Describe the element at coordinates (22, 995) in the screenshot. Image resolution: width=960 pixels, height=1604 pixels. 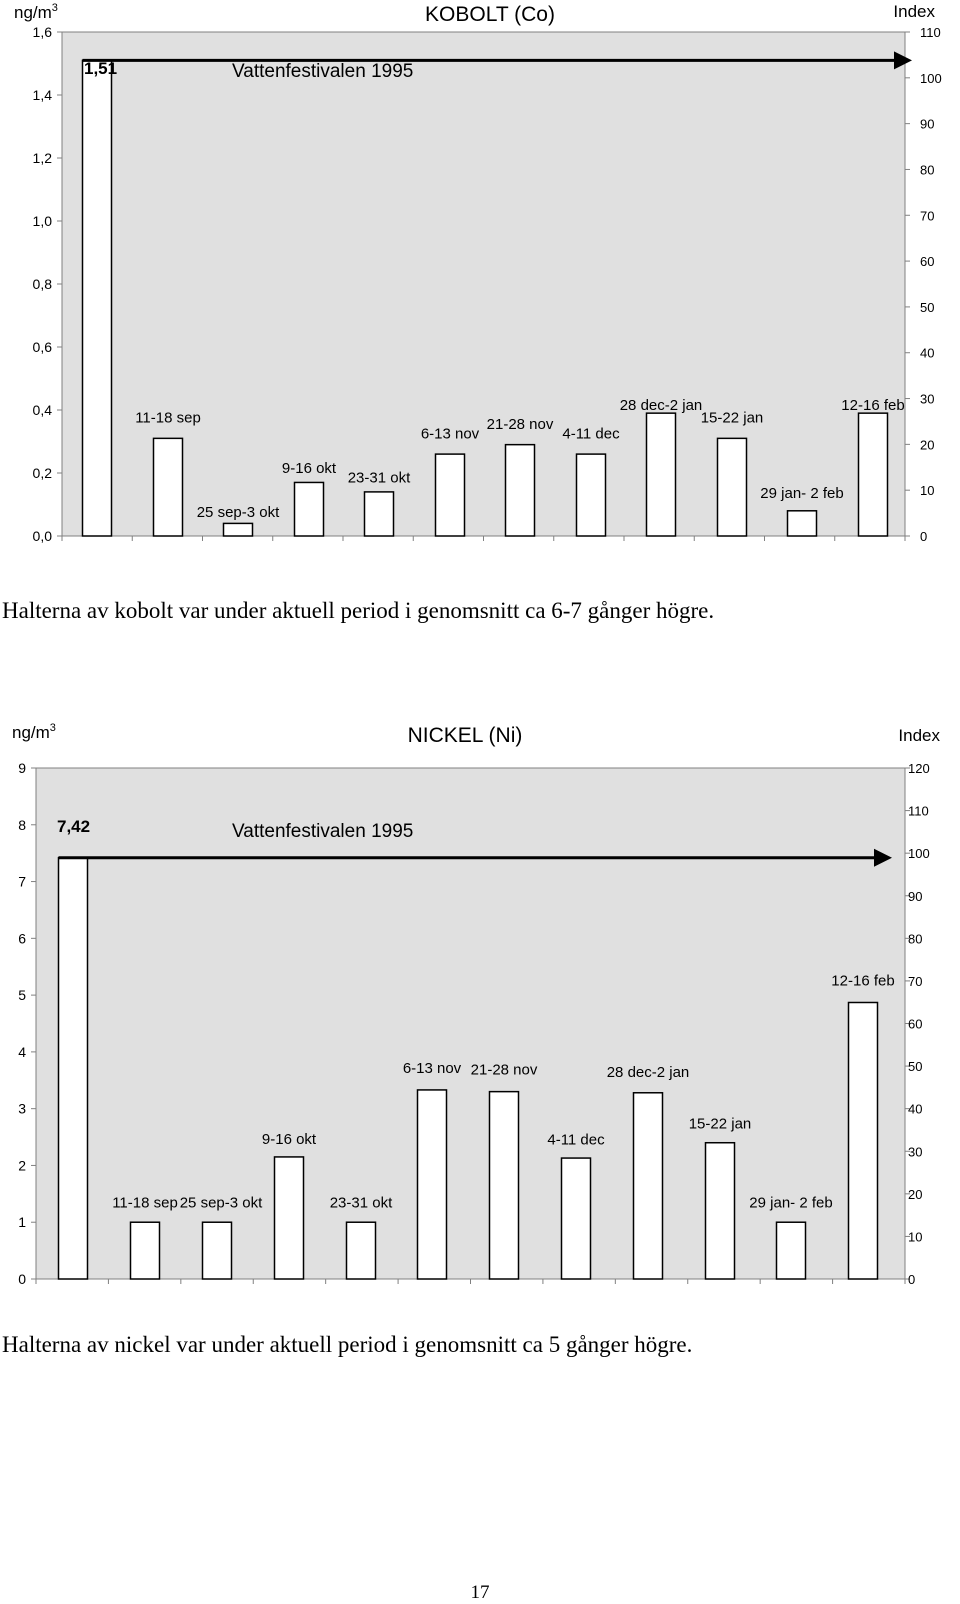
I see `left-tick-label: 5` at that location.